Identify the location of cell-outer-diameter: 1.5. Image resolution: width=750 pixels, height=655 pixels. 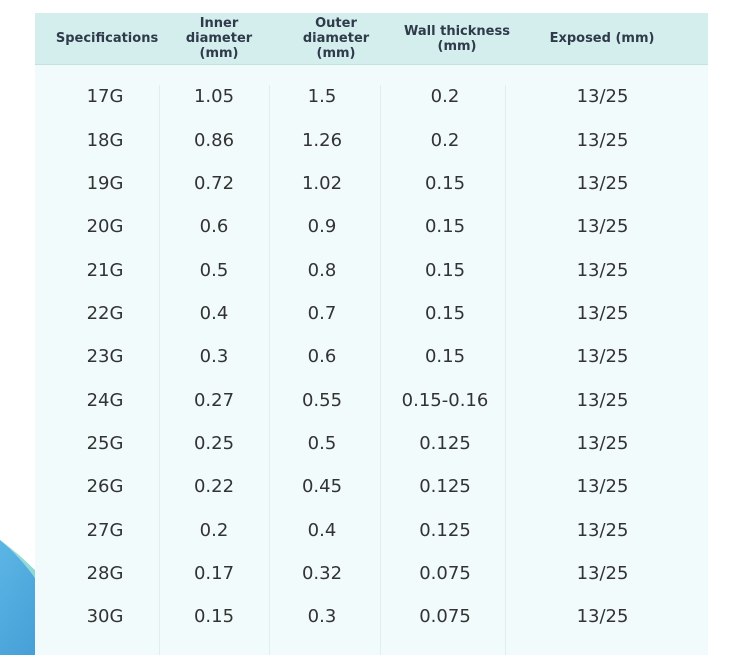
(322, 96).